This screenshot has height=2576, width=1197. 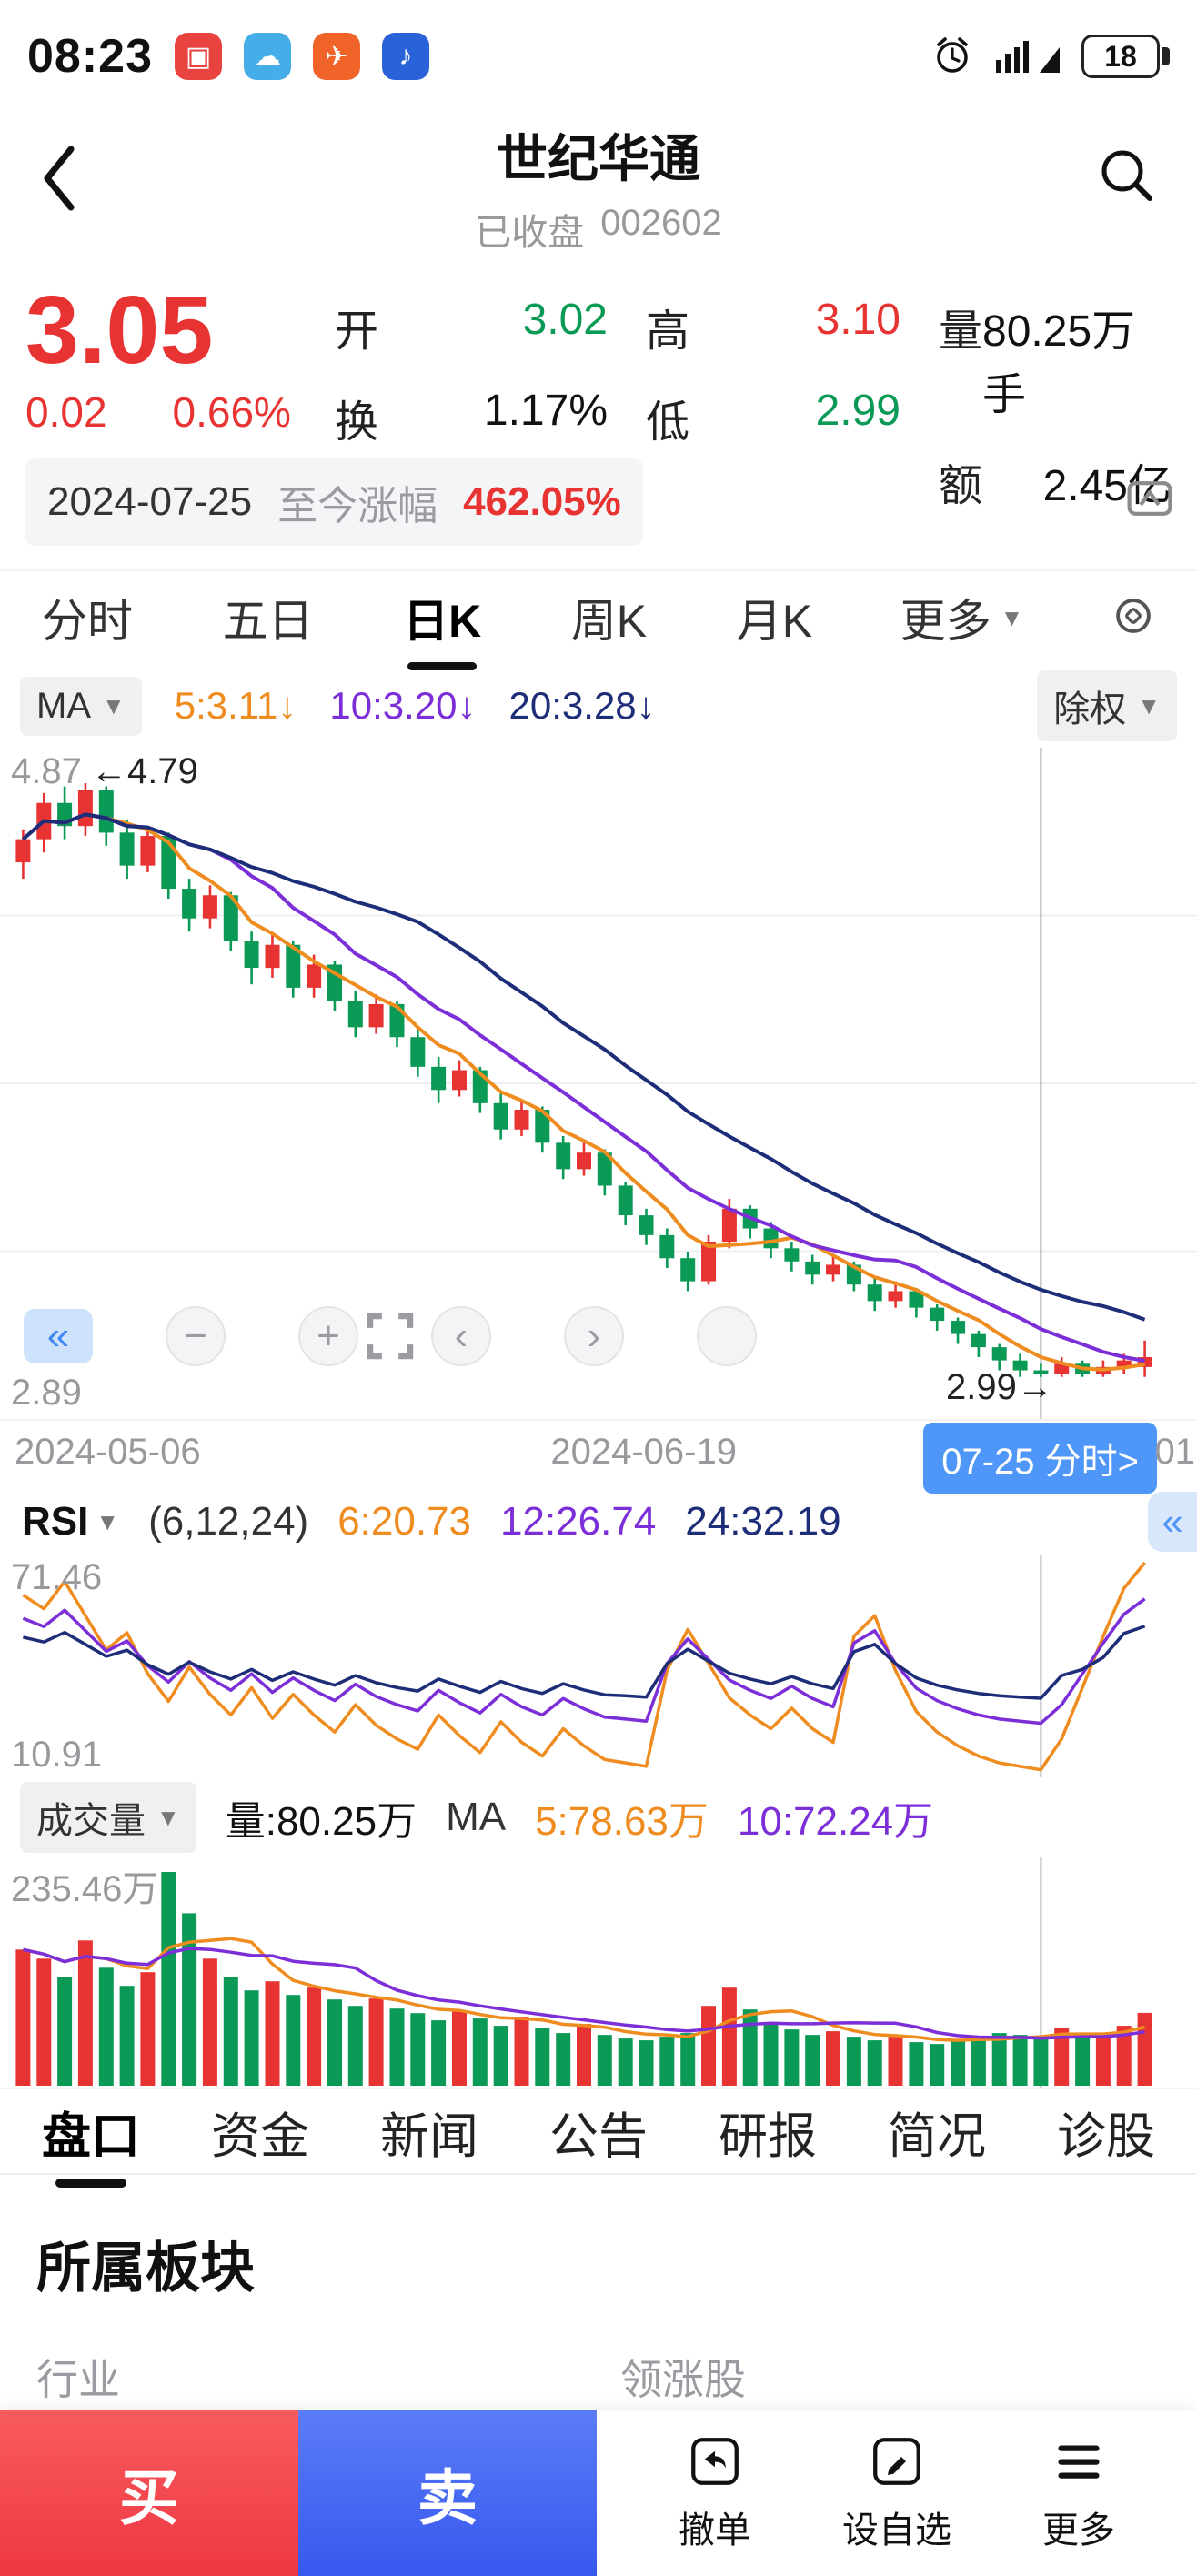 I want to click on x-axis-labels: 2024-05-06 2024-06-19 07-25 分时> 01, so click(x=598, y=1457).